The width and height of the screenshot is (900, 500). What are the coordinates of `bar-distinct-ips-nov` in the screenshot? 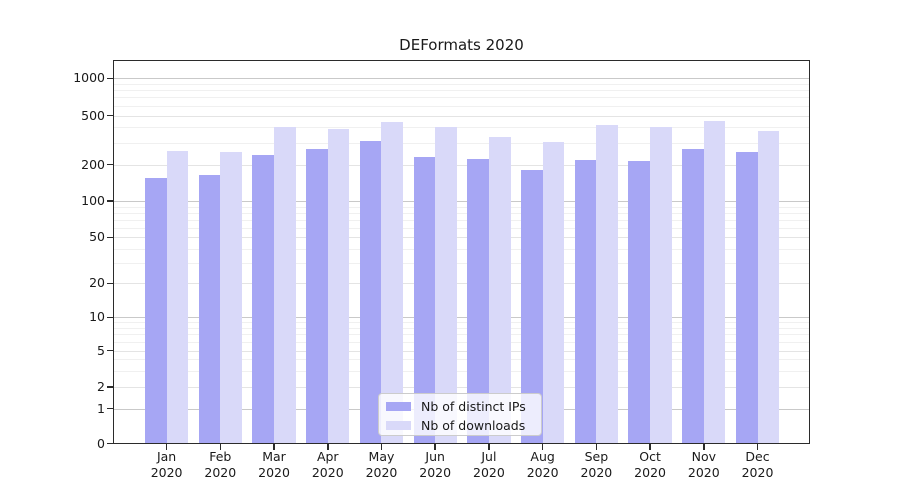 It's located at (693, 296).